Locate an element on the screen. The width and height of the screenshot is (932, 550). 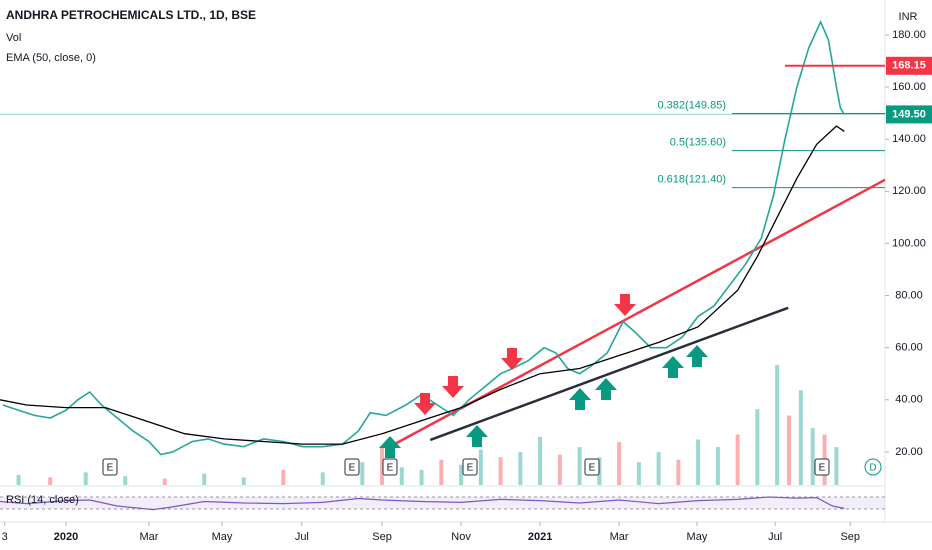
currency-label: INR is located at coordinates (908, 17).